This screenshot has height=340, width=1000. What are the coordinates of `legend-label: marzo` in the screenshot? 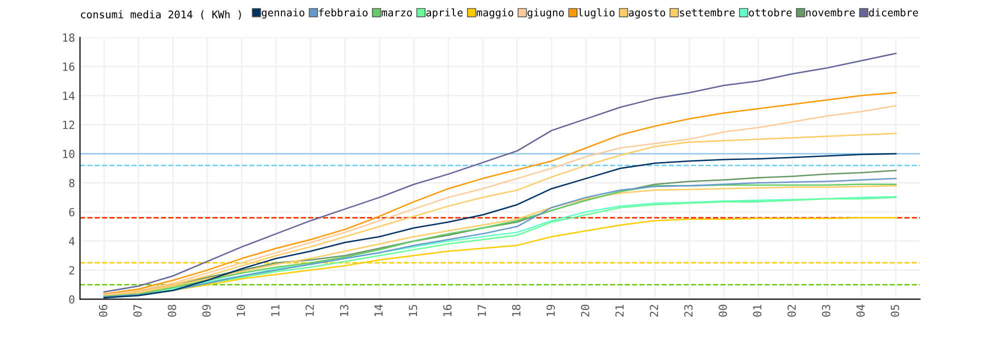 It's located at (397, 13).